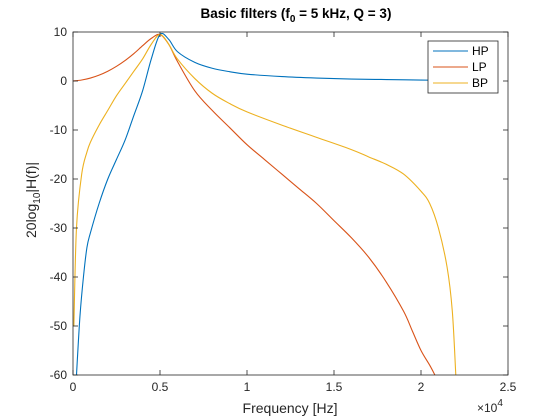 This screenshot has width=560, height=420. Describe the element at coordinates (59, 228) in the screenshot. I see `y-tick-label: -30` at that location.